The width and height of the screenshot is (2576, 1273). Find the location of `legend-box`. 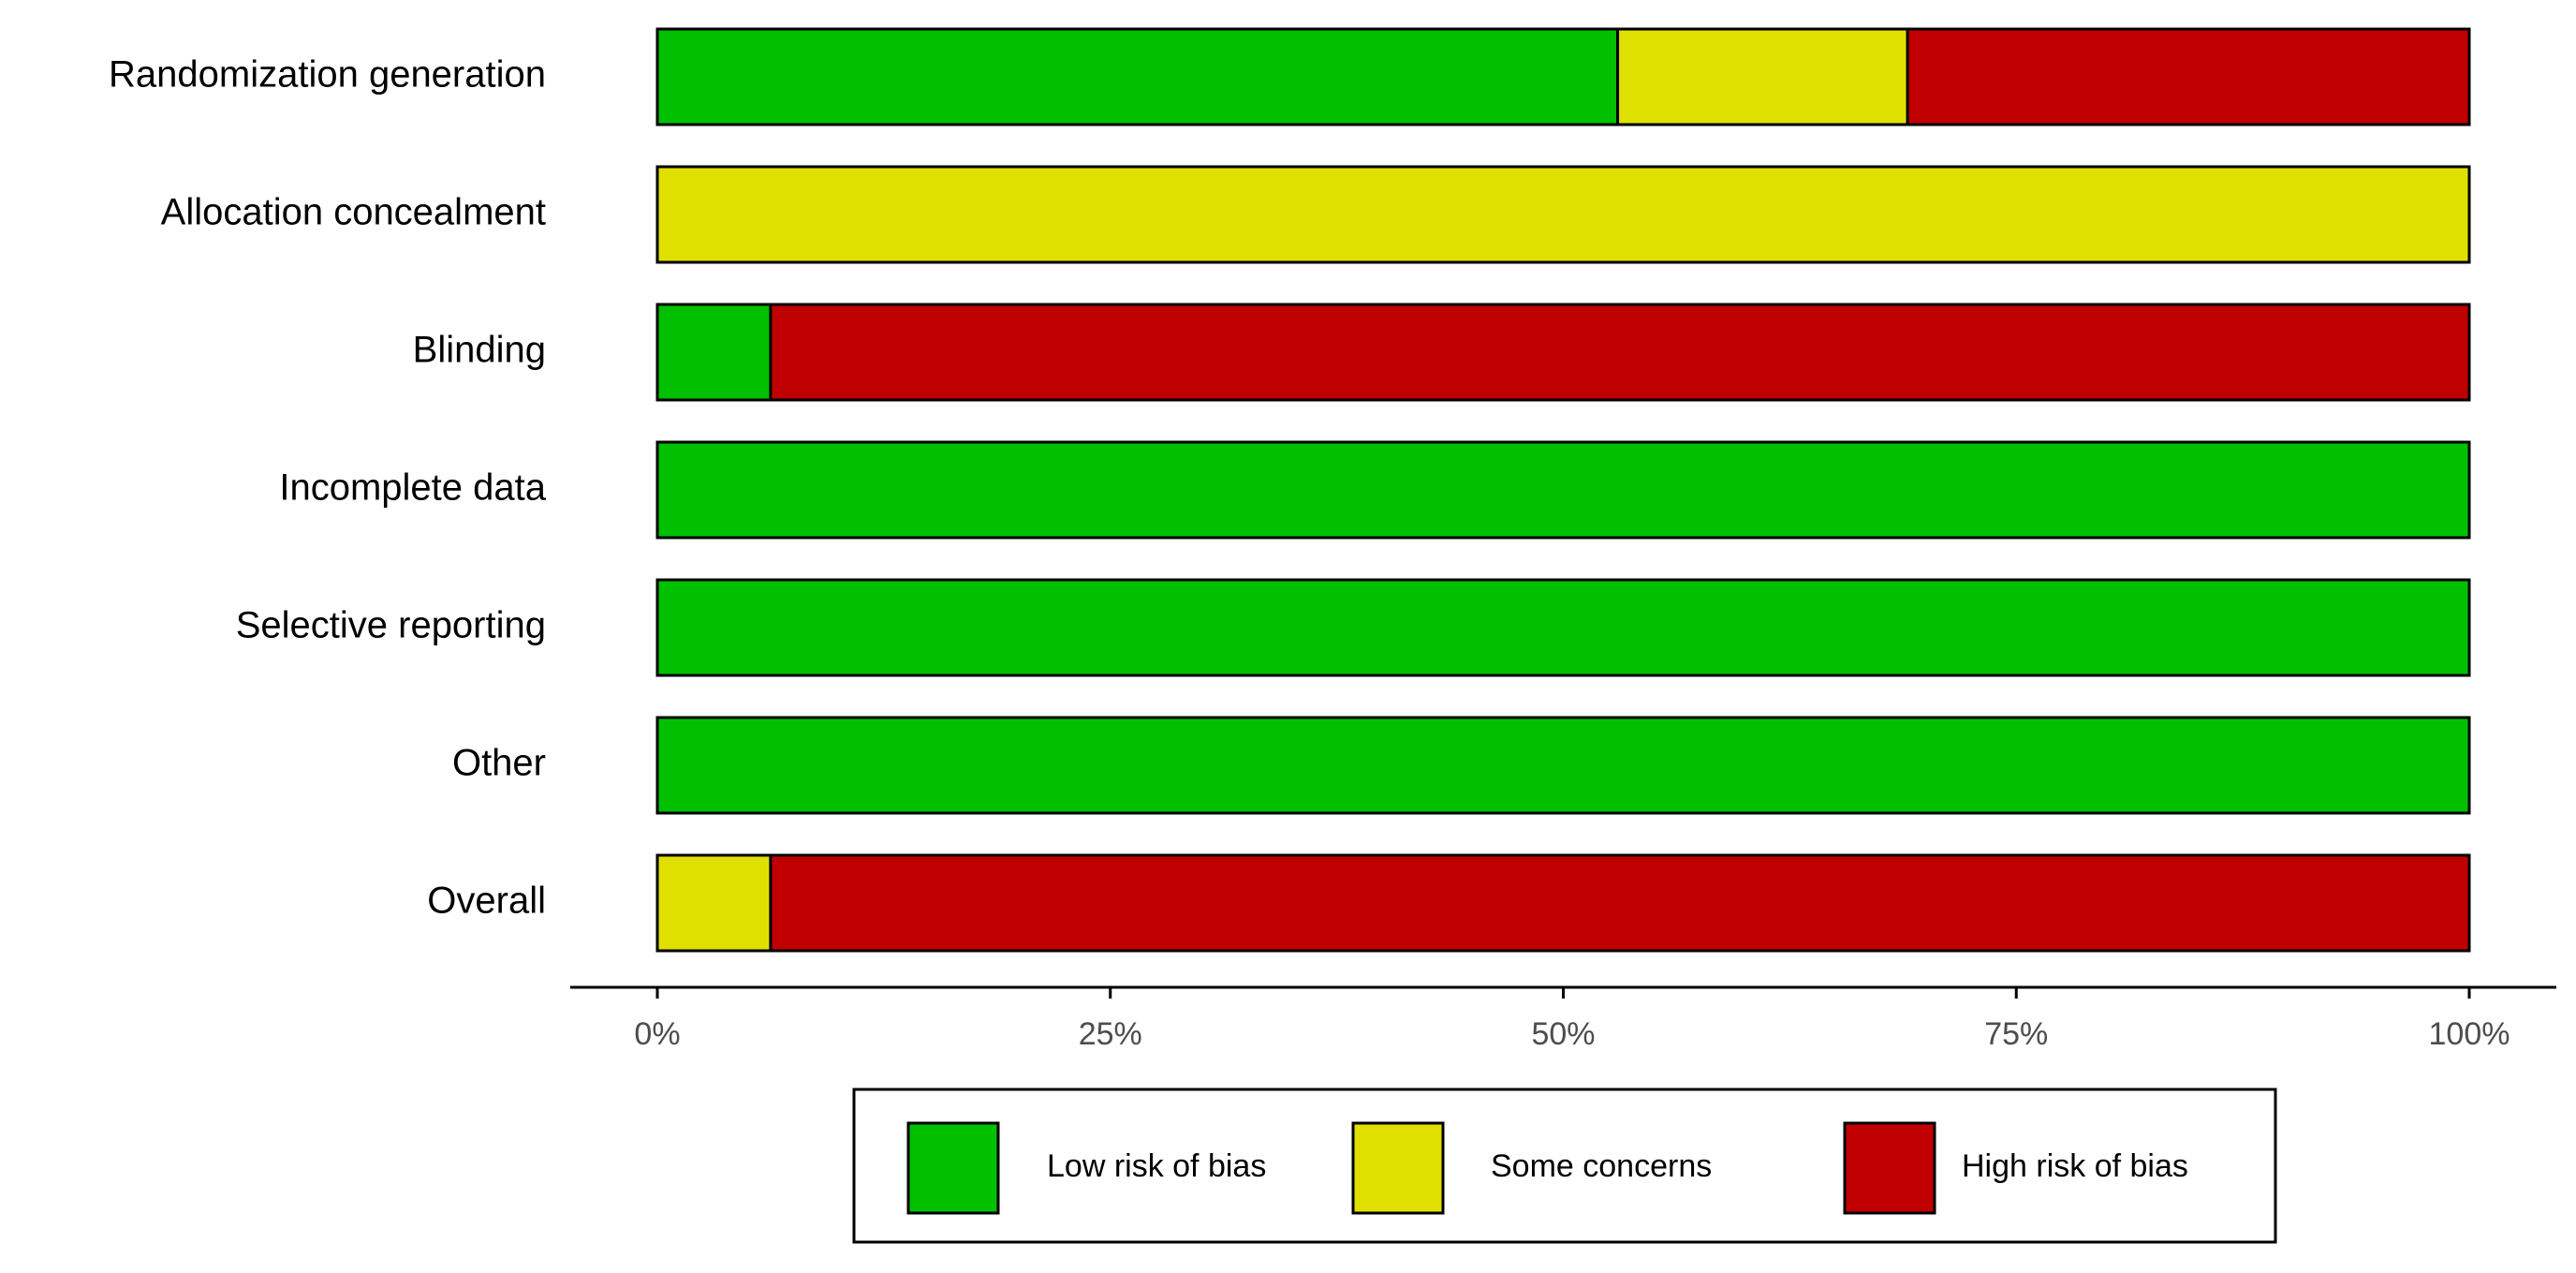

legend-box is located at coordinates (1564, 1166).